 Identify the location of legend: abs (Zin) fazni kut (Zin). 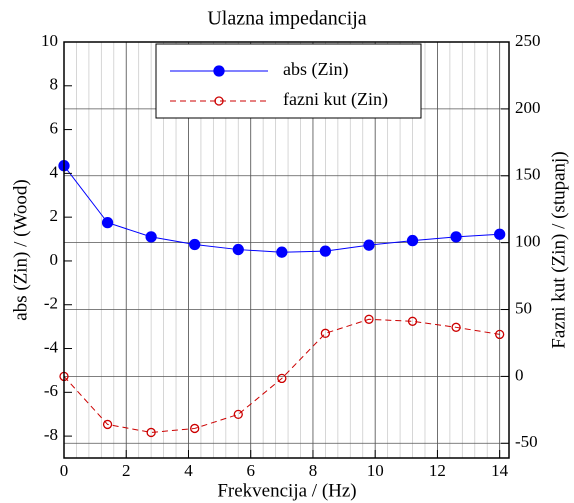
(288, 81).